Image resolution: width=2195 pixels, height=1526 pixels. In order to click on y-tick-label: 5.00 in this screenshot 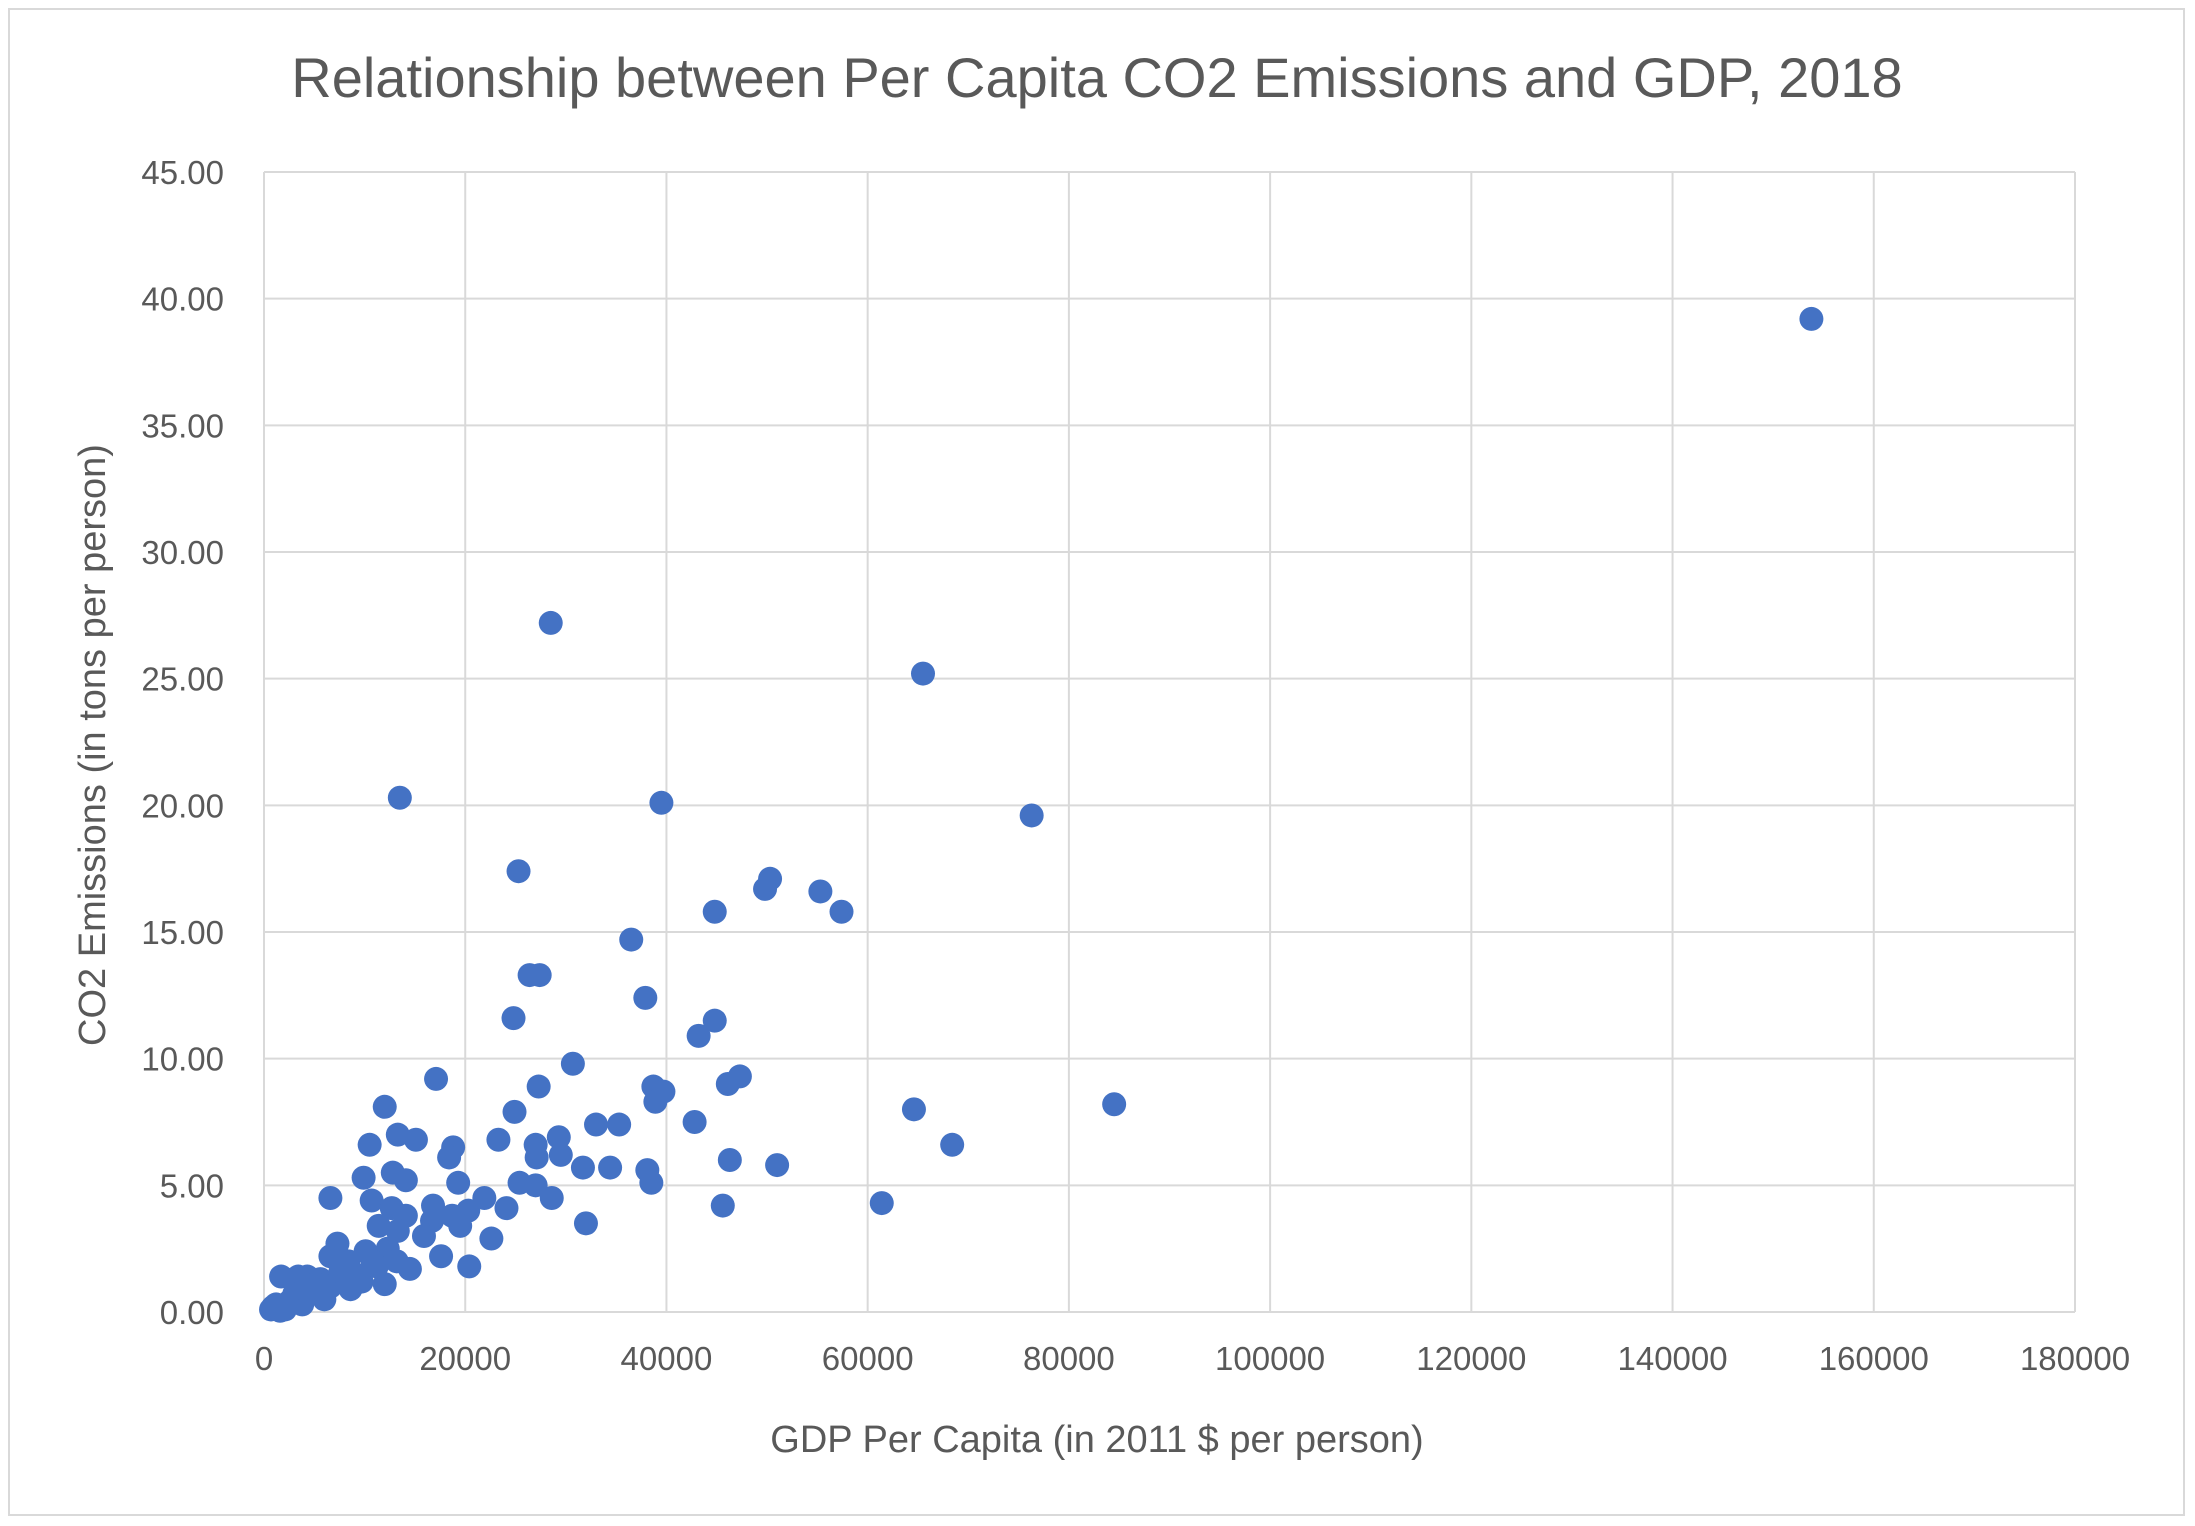, I will do `click(192, 1185)`.